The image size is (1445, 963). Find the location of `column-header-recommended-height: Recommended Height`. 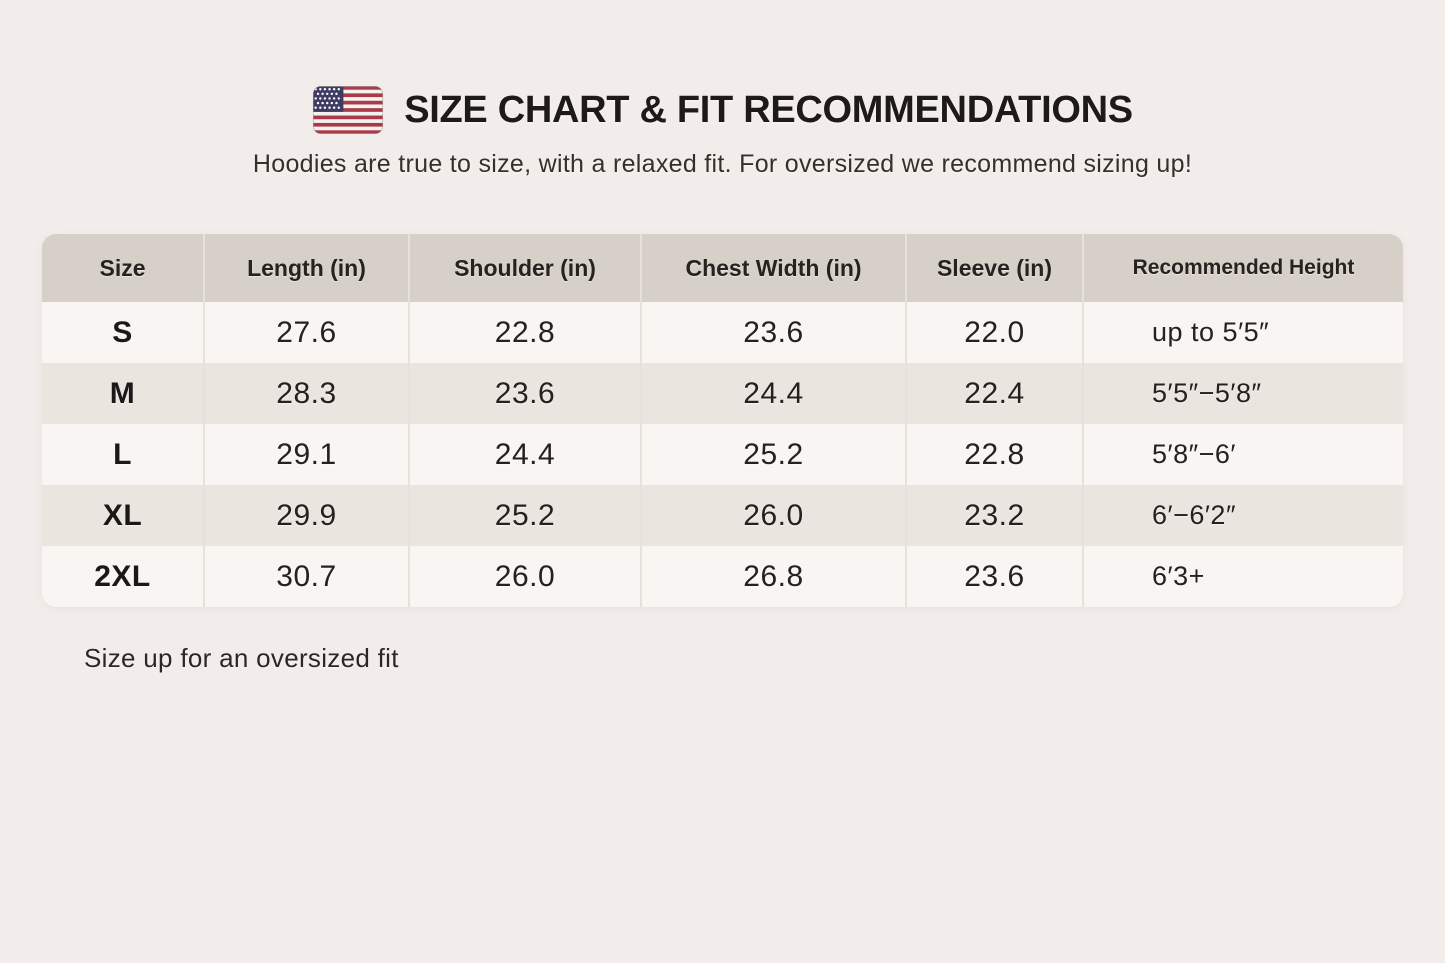

column-header-recommended-height: Recommended Height is located at coordinates (1242, 268).